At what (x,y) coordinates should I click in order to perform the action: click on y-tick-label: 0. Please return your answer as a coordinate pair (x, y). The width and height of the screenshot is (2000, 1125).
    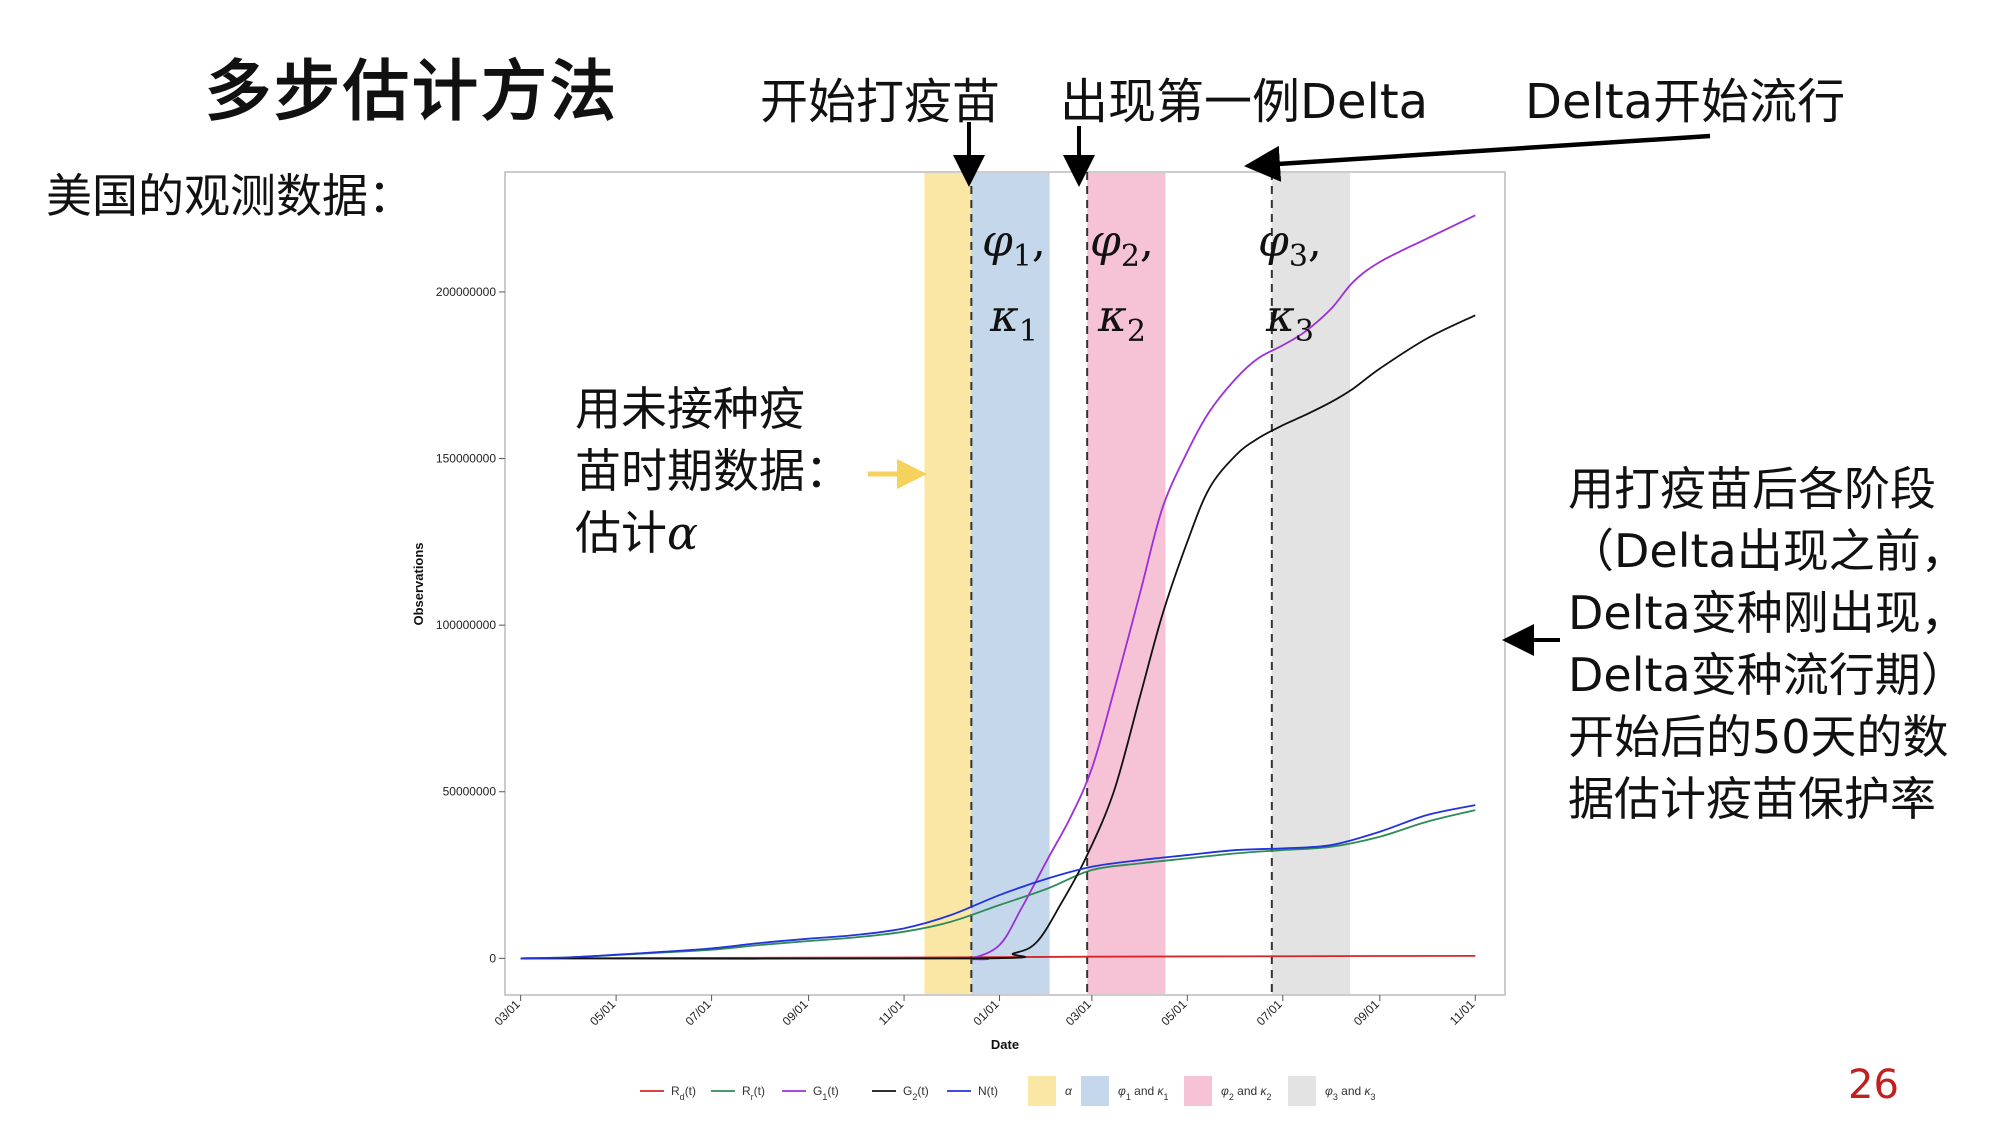
    Looking at the image, I should click on (492, 958).